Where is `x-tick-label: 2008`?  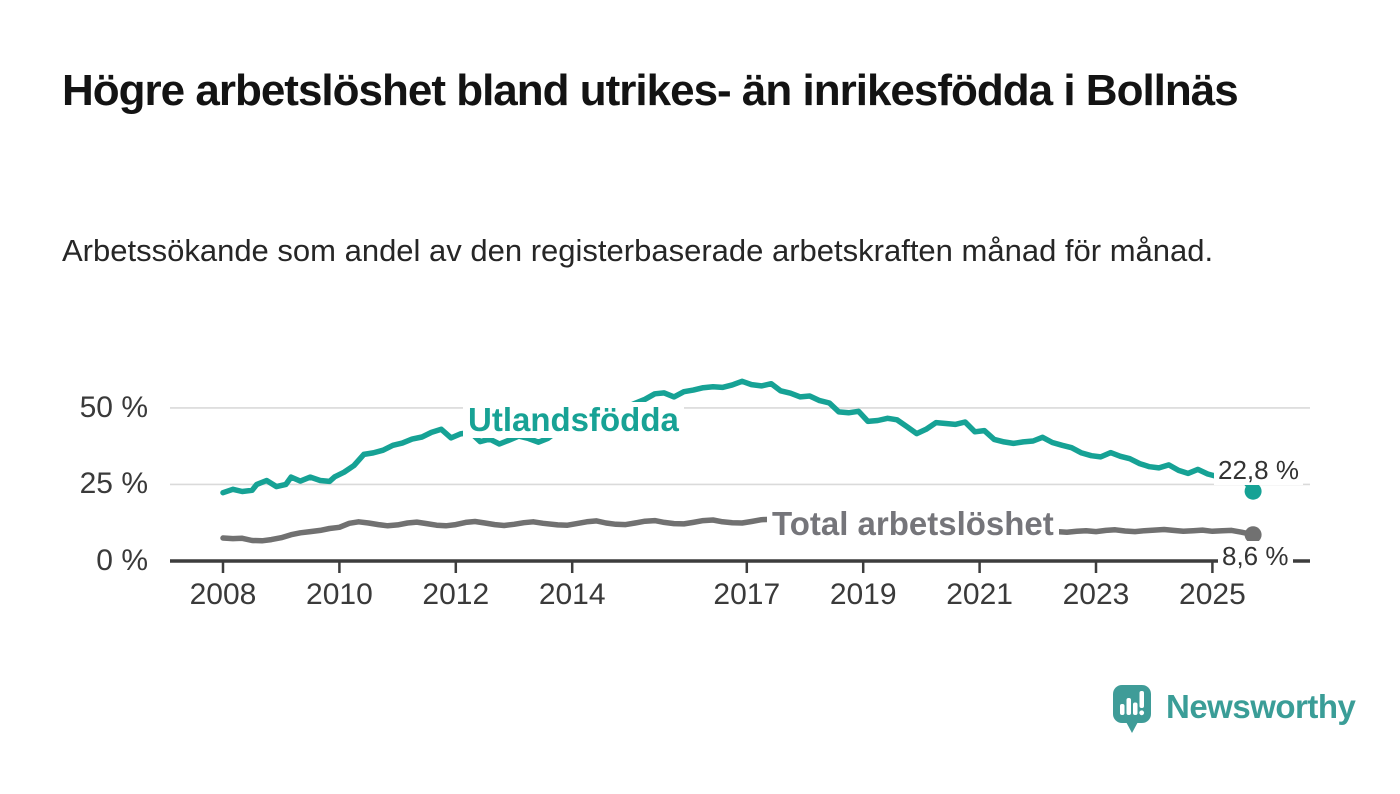
x-tick-label: 2008 is located at coordinates (223, 594).